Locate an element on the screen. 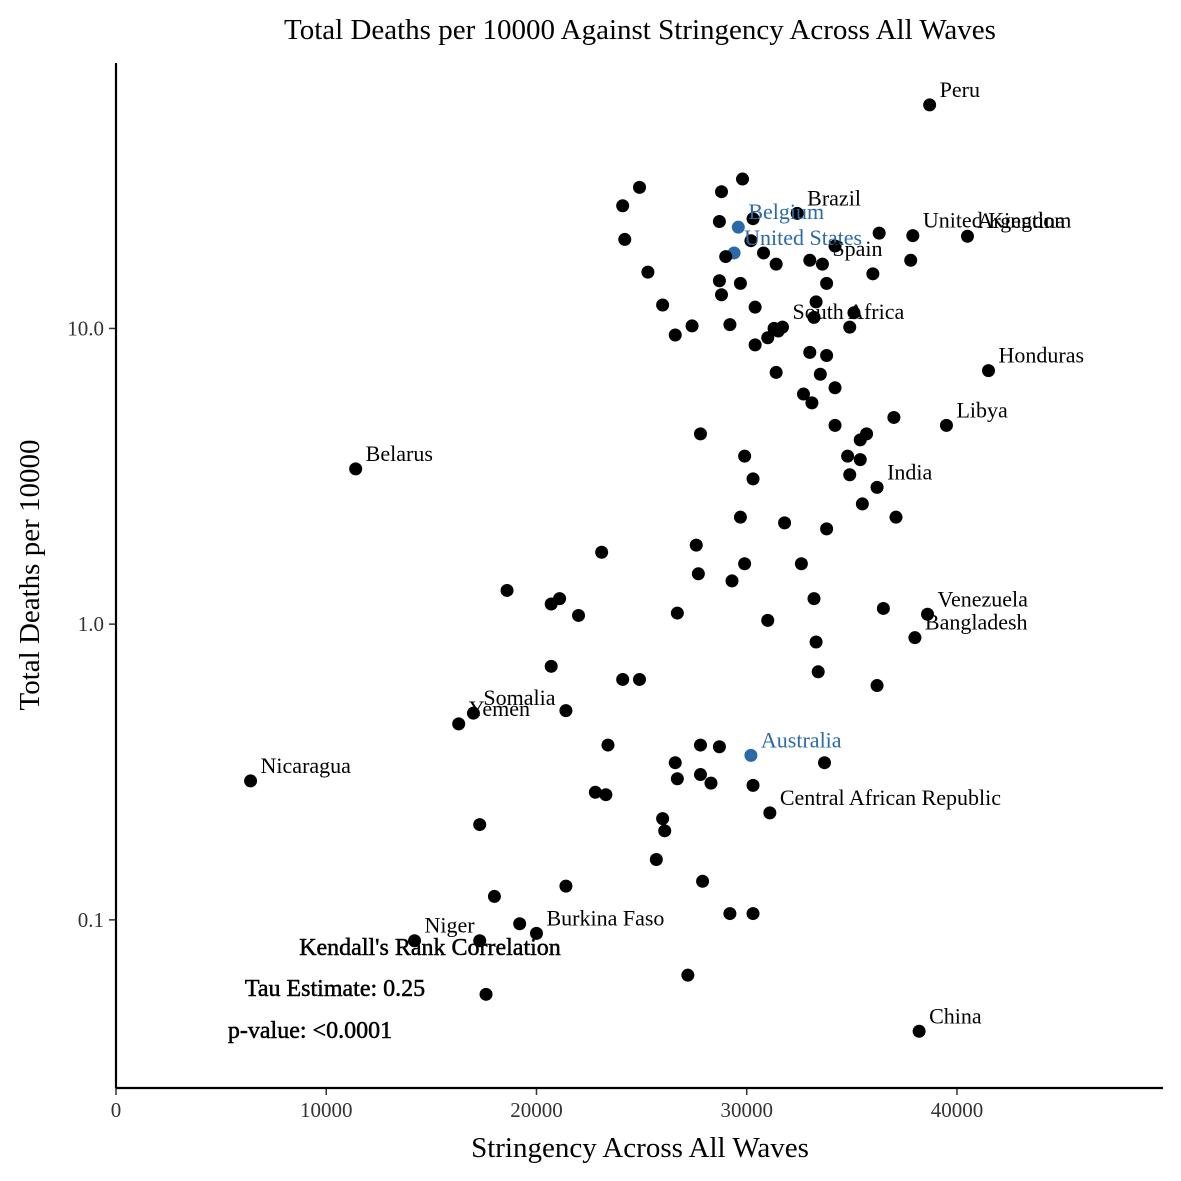 The height and width of the screenshot is (1181, 1181). point-label: India is located at coordinates (909, 471).